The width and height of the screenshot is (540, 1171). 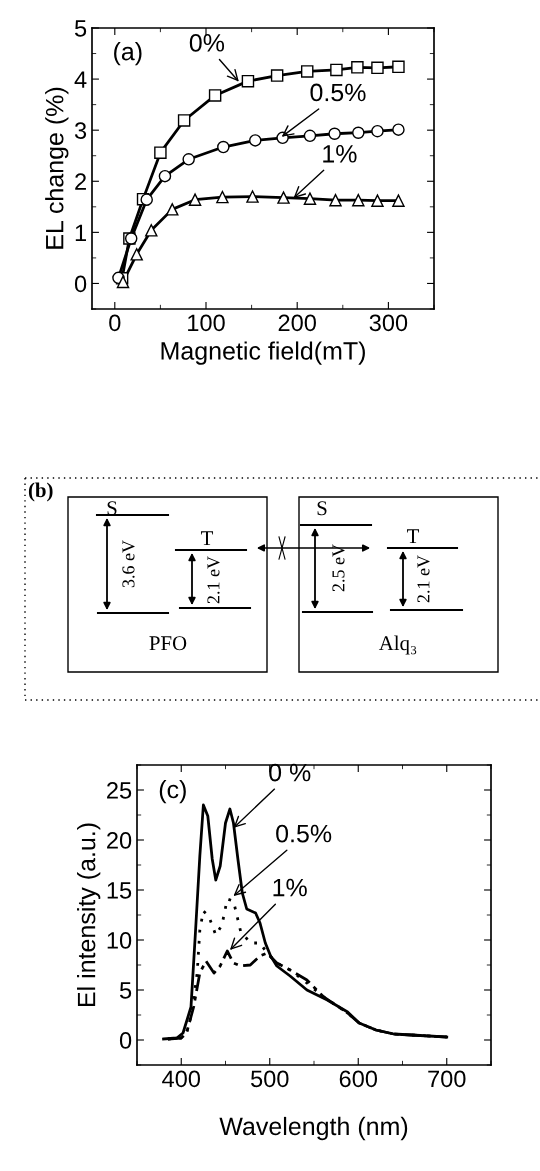 What do you see at coordinates (80, 232) in the screenshot?
I see `y-tick-label: 1` at bounding box center [80, 232].